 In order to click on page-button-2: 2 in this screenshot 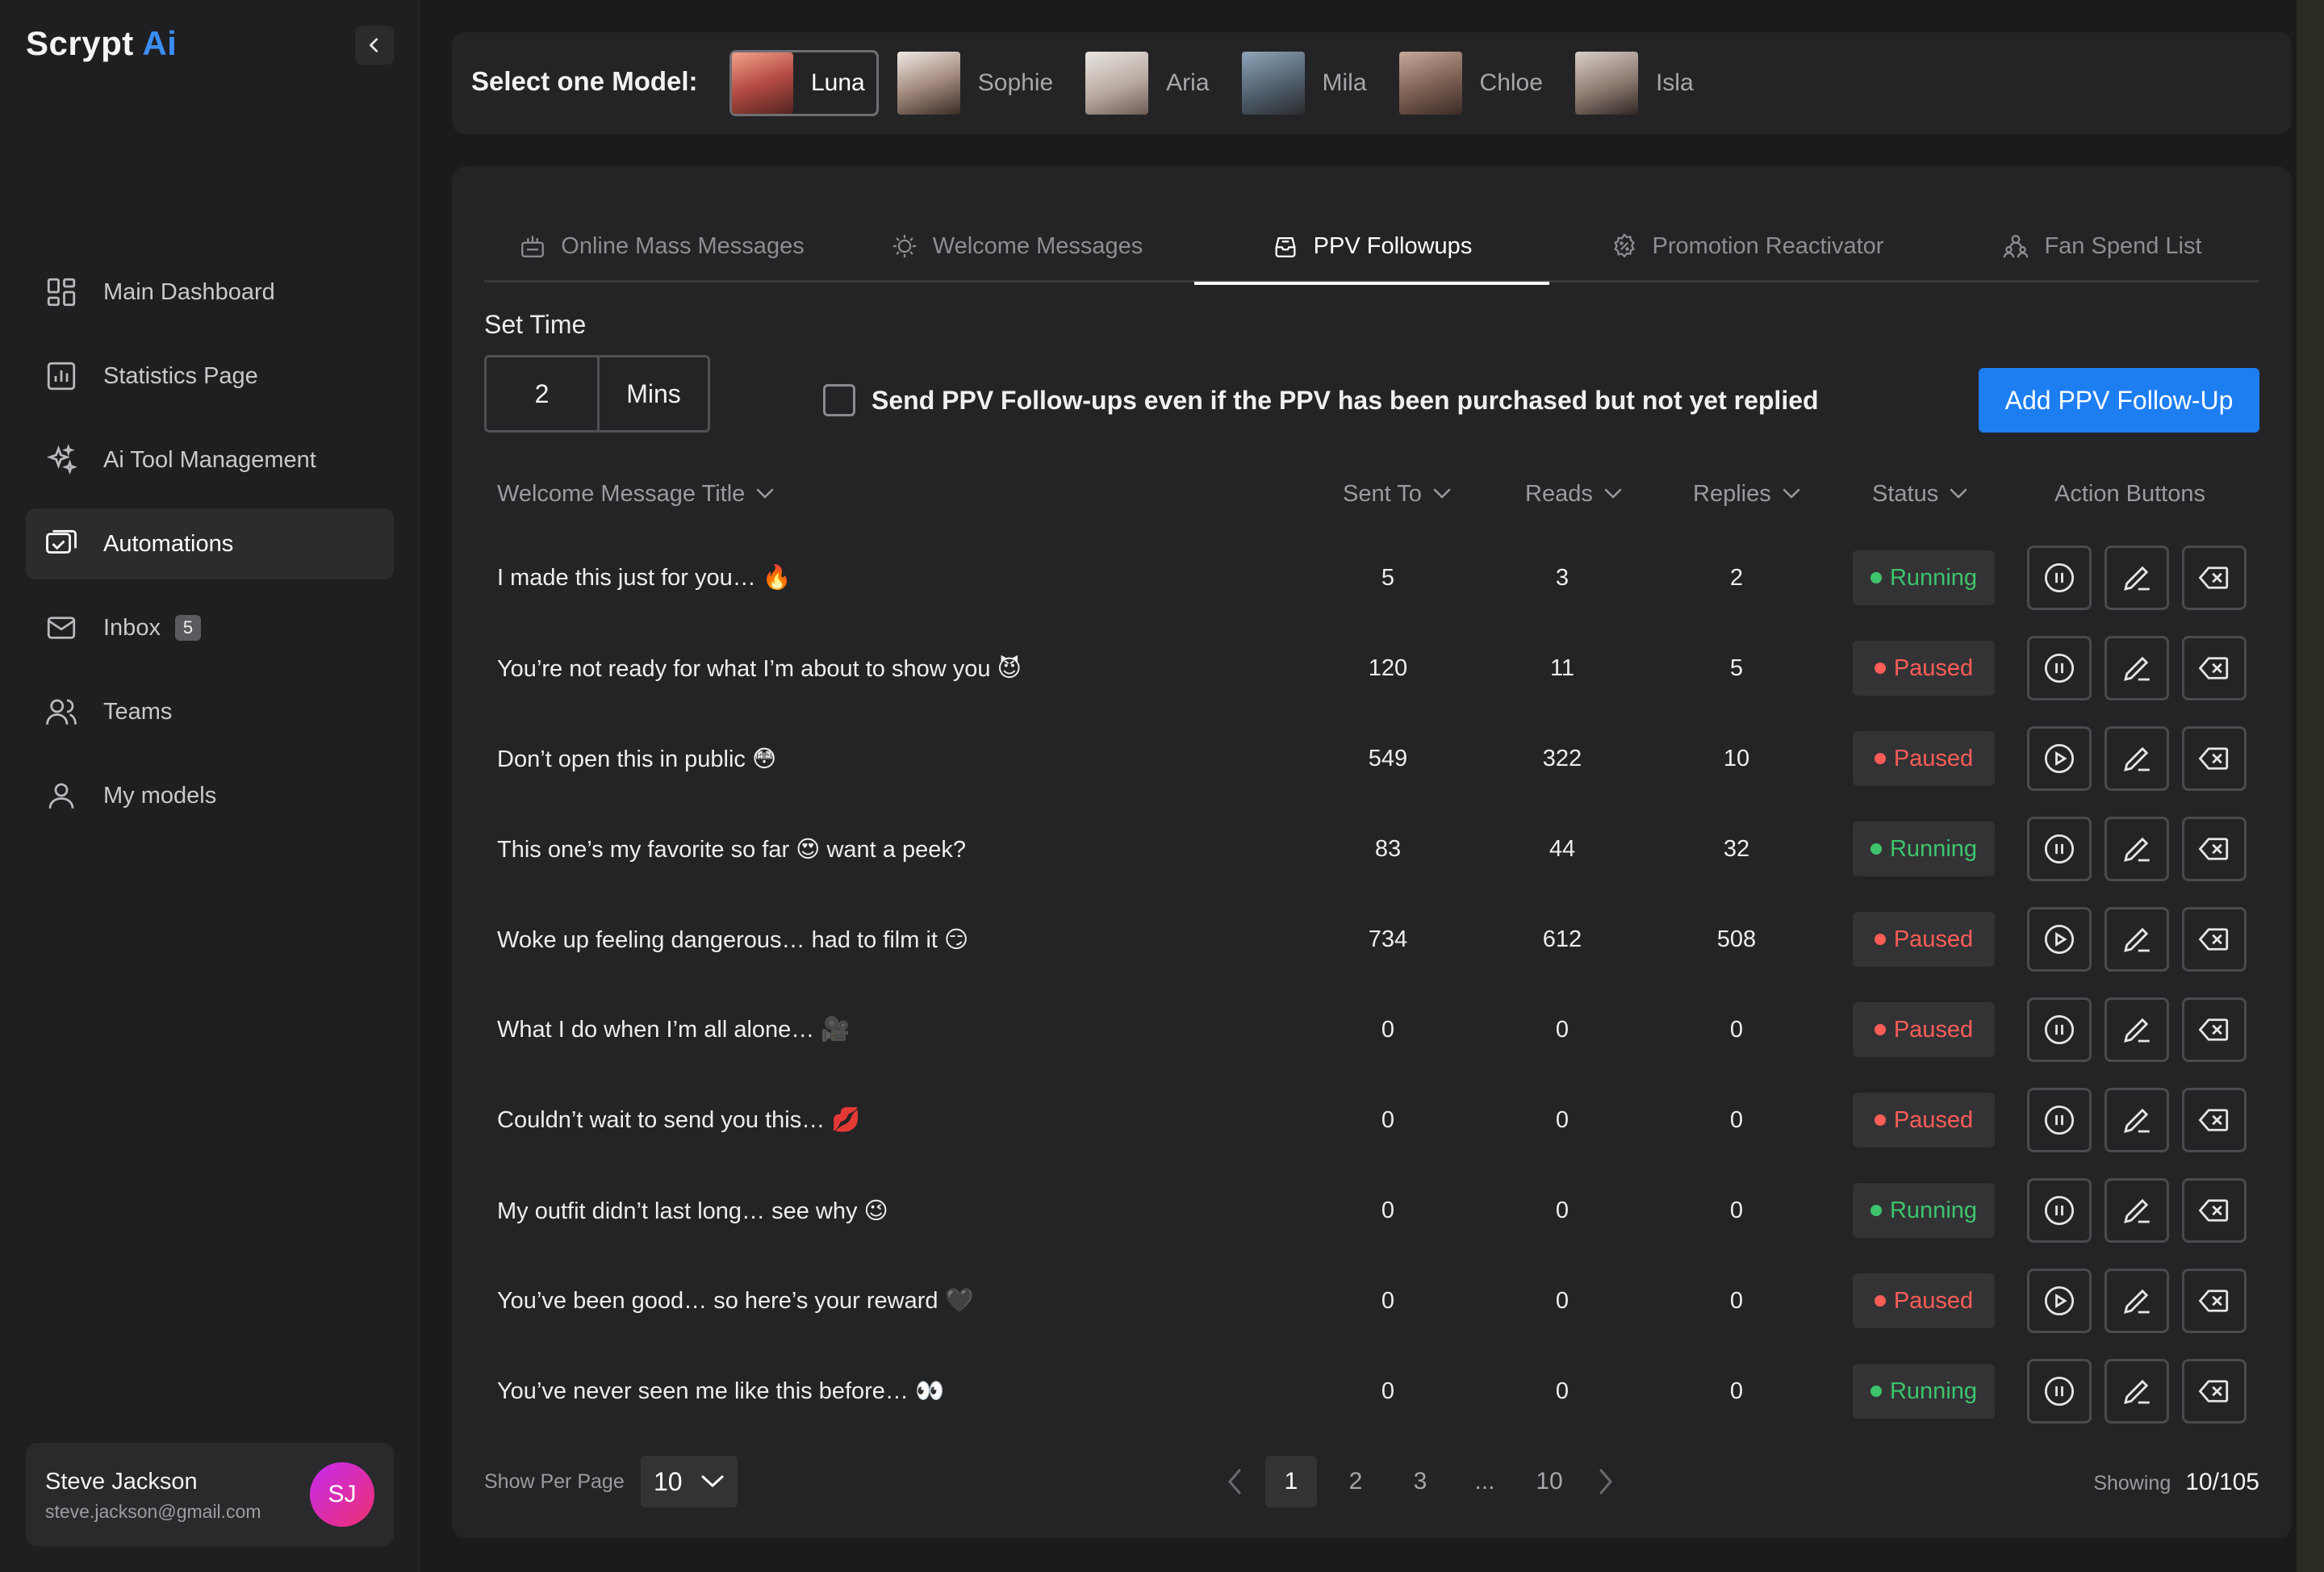, I will do `click(1355, 1482)`.